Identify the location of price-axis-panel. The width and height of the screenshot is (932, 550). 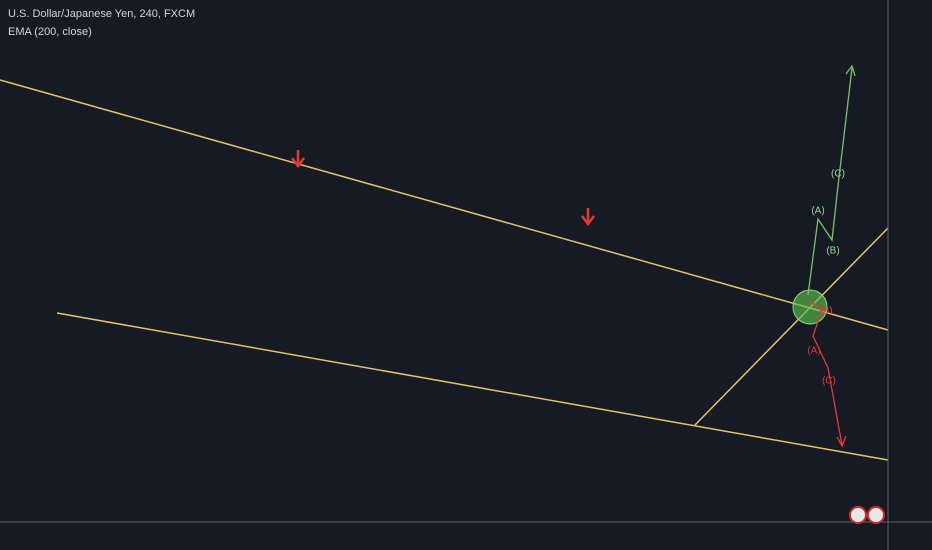
(910, 275).